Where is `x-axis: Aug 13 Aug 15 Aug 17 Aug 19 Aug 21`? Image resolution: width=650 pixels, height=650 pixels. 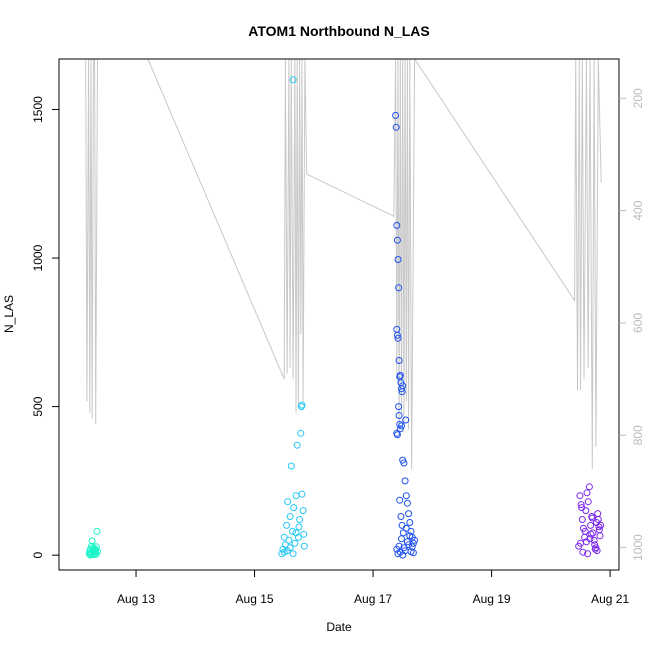 x-axis: Aug 13 Aug 15 Aug 17 Aug 19 Aug 21 is located at coordinates (373, 588).